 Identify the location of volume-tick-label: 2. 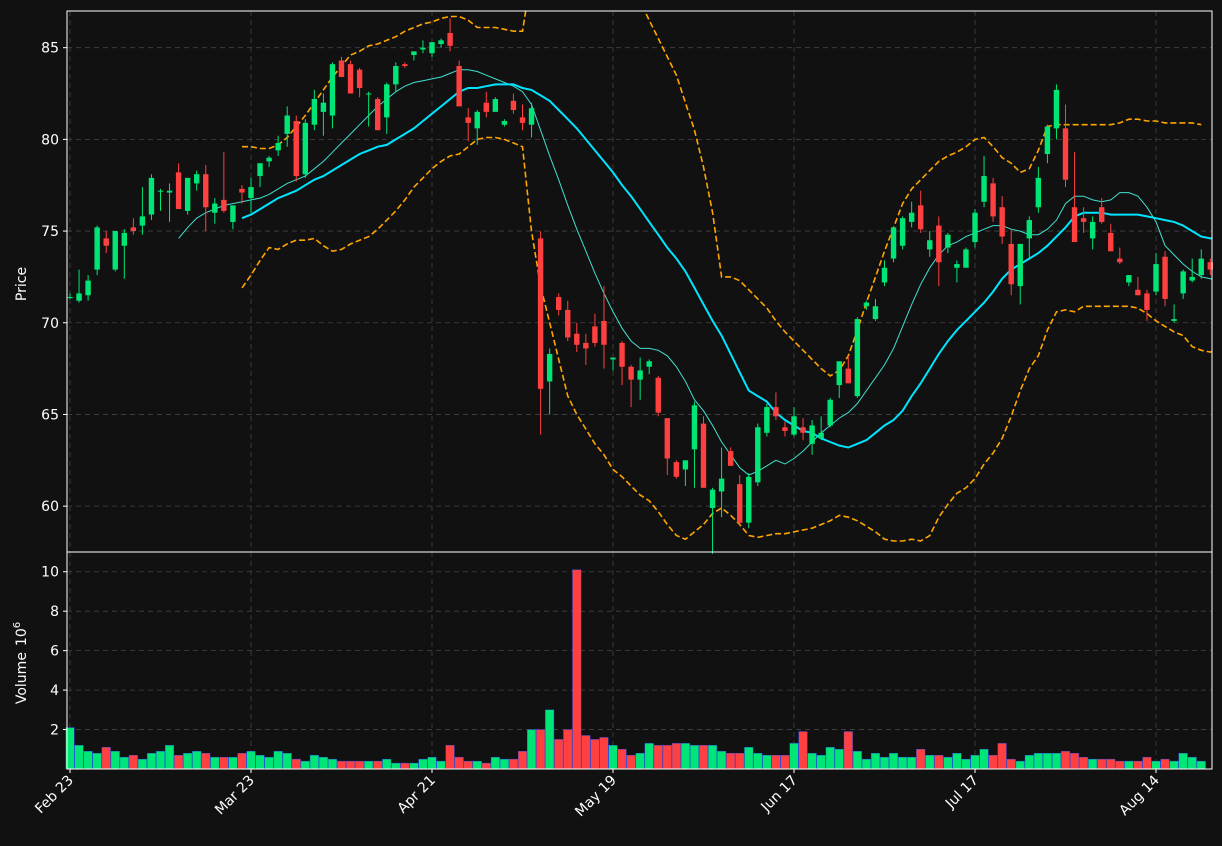
(54, 731).